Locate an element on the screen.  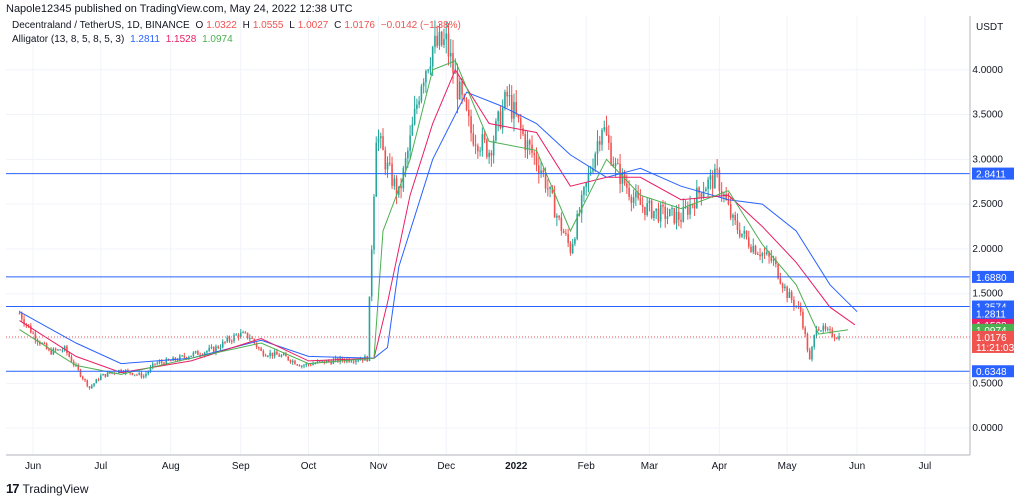
price-tag-label: 1.0176 is located at coordinates (991, 338).